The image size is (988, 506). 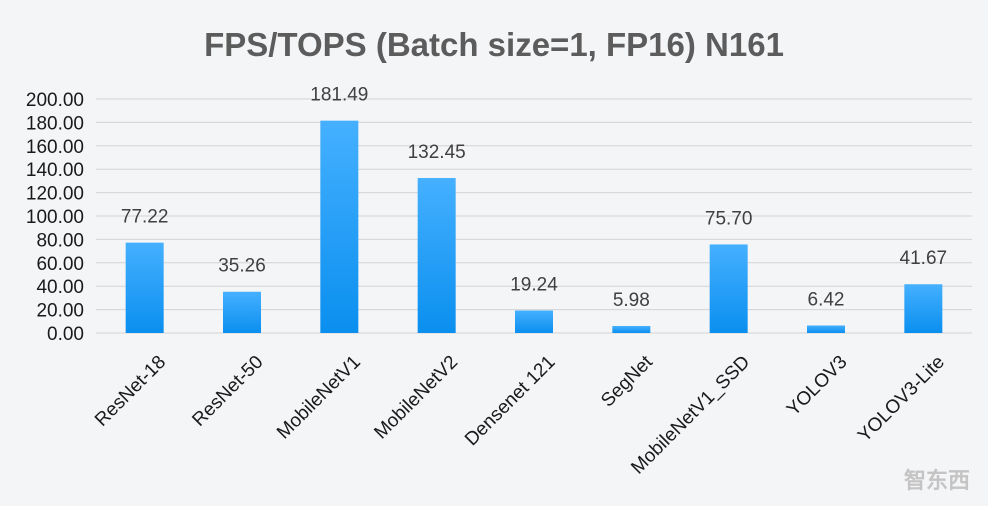 I want to click on y-tick-label: 100.00, so click(x=55, y=217).